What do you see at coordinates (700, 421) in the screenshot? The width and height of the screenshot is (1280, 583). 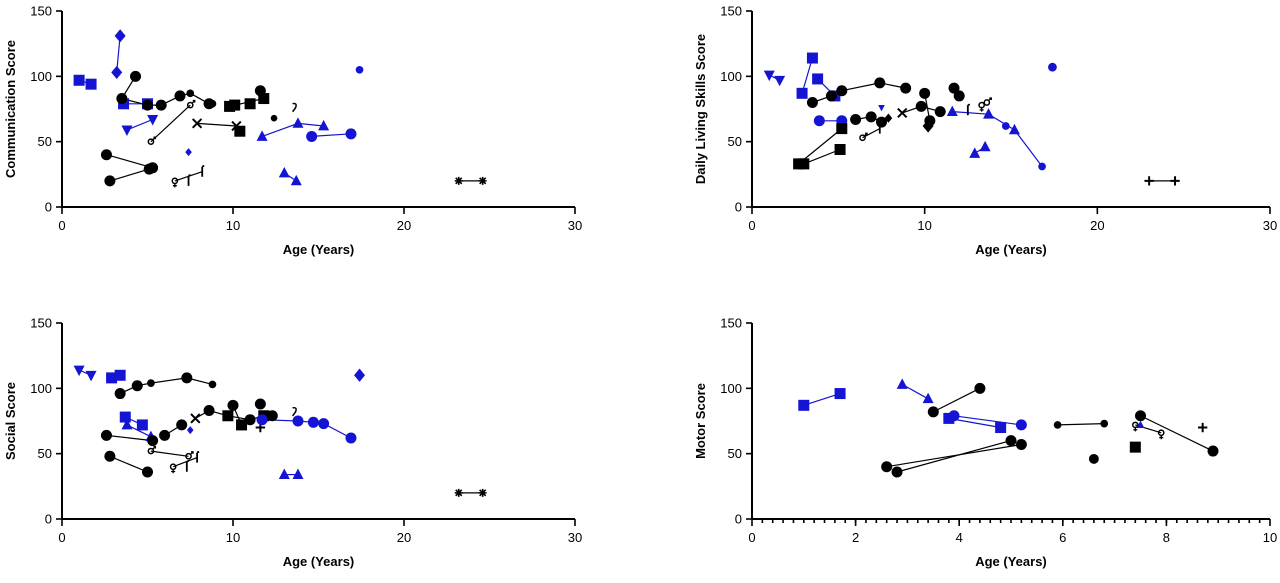 I see `motor-y-axis-title: Motor Score` at bounding box center [700, 421].